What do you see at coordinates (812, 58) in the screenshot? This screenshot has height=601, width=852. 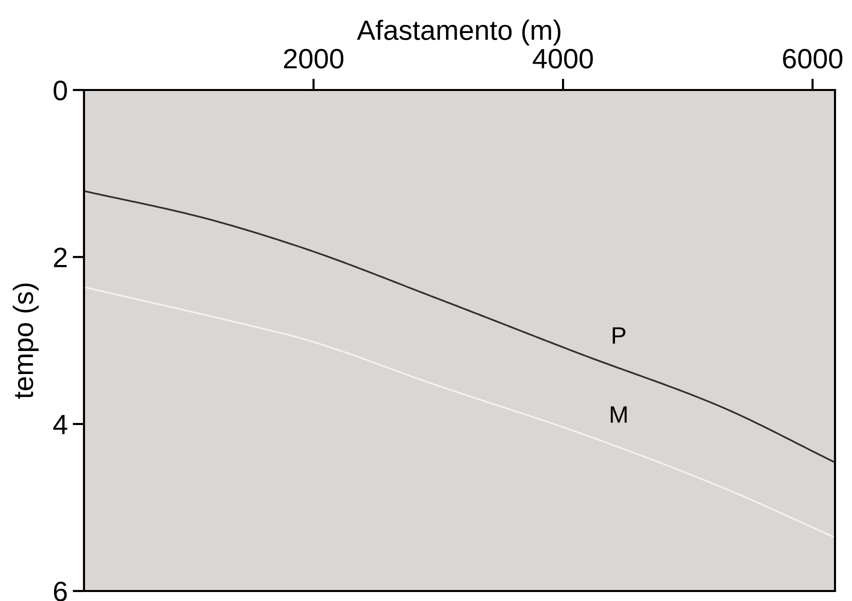 I see `x-tick-label: 6000` at bounding box center [812, 58].